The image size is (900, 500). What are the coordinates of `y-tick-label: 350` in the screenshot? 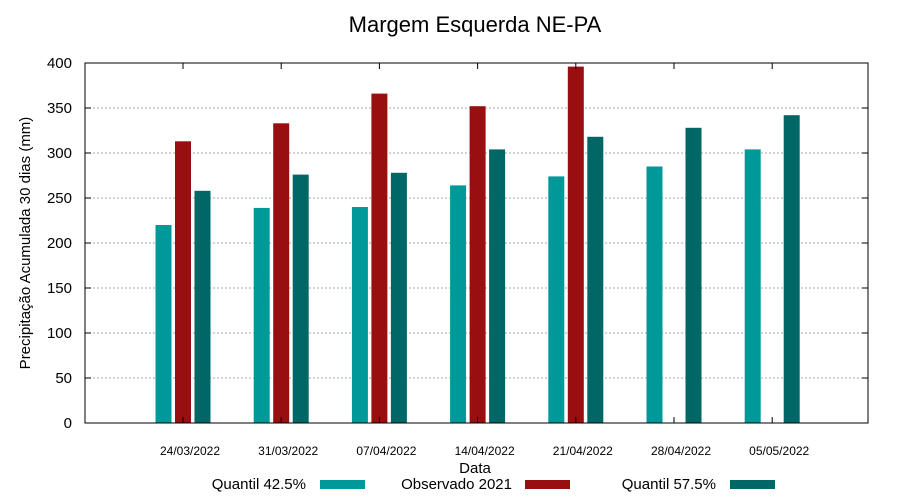 It's located at (59, 108).